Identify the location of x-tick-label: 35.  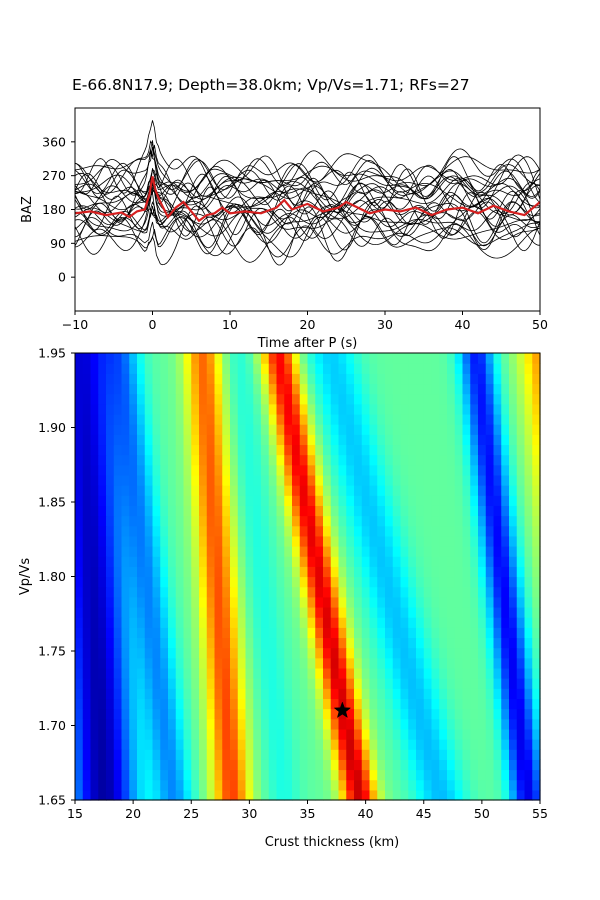
(308, 813).